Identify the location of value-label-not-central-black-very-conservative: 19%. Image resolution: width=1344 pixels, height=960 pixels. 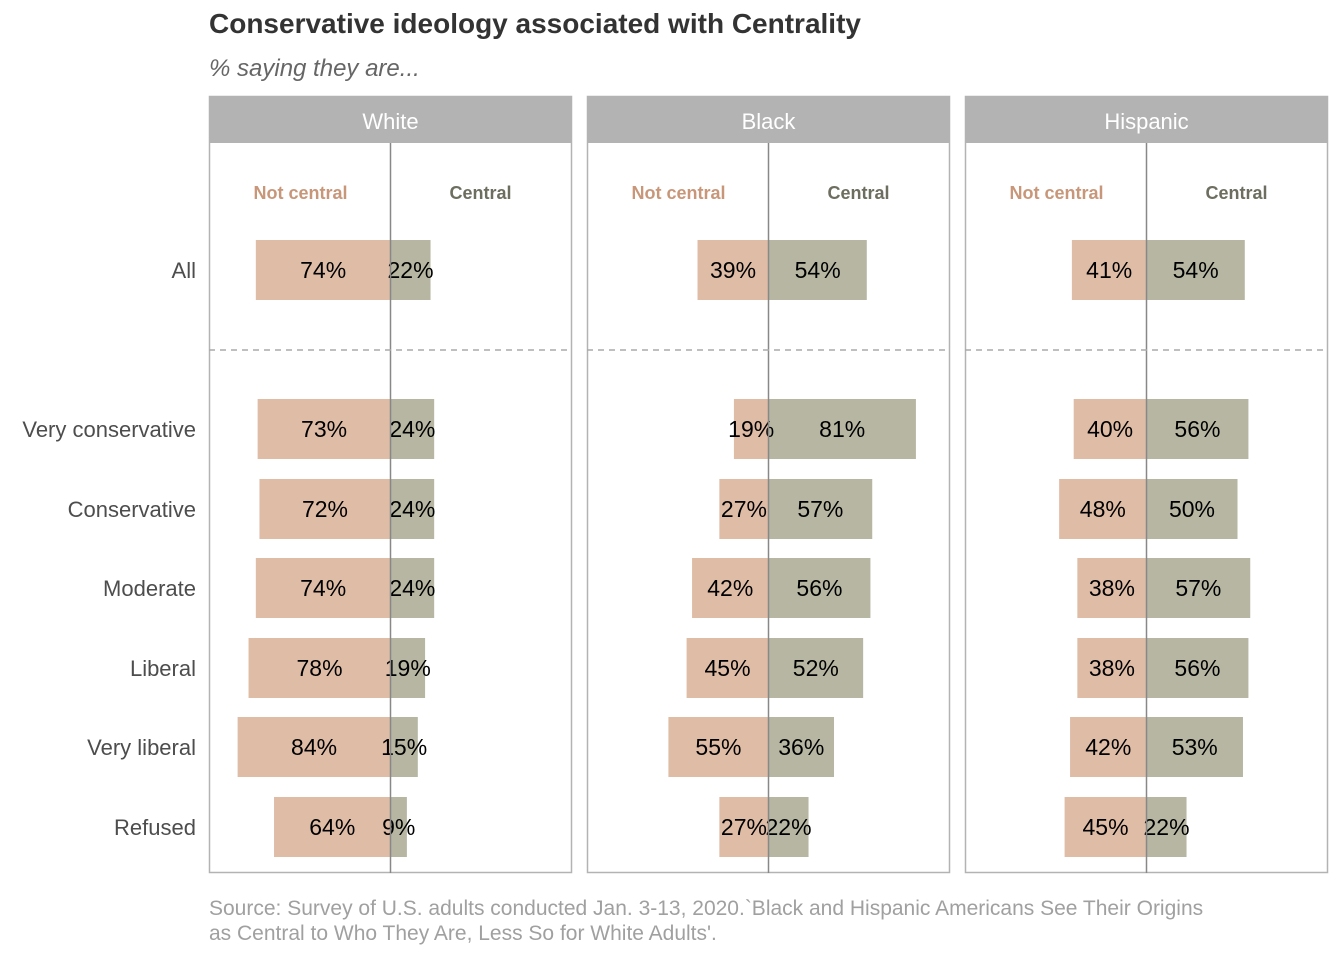
(751, 429).